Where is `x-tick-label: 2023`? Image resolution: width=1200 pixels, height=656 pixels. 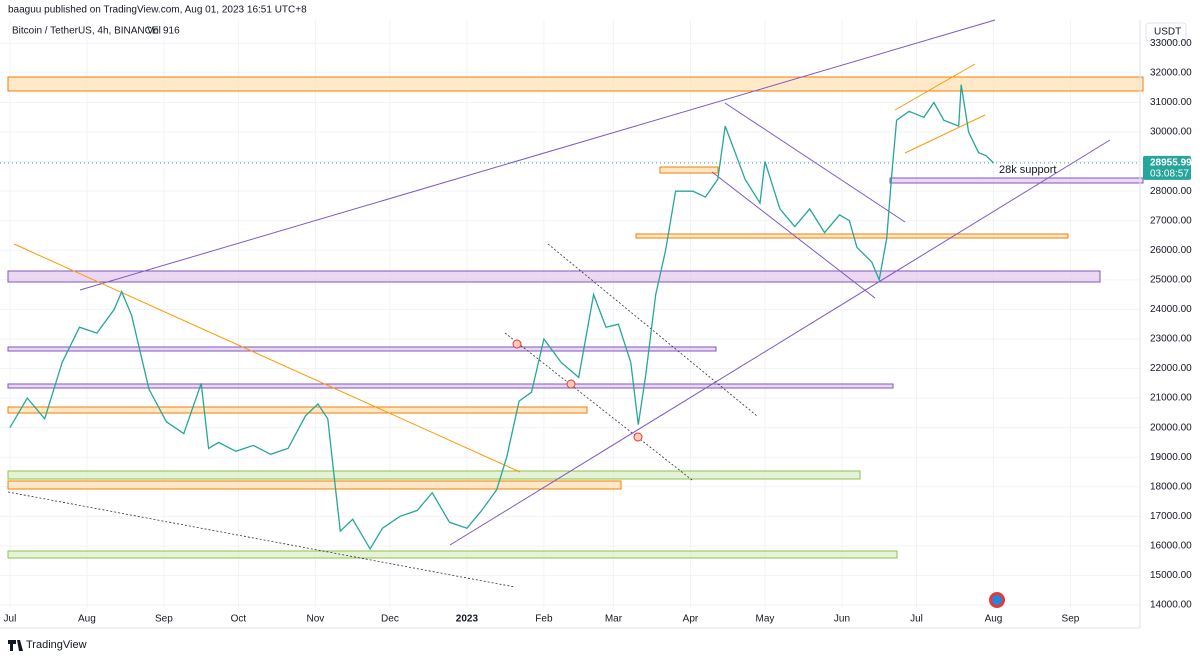 x-tick-label: 2023 is located at coordinates (467, 619).